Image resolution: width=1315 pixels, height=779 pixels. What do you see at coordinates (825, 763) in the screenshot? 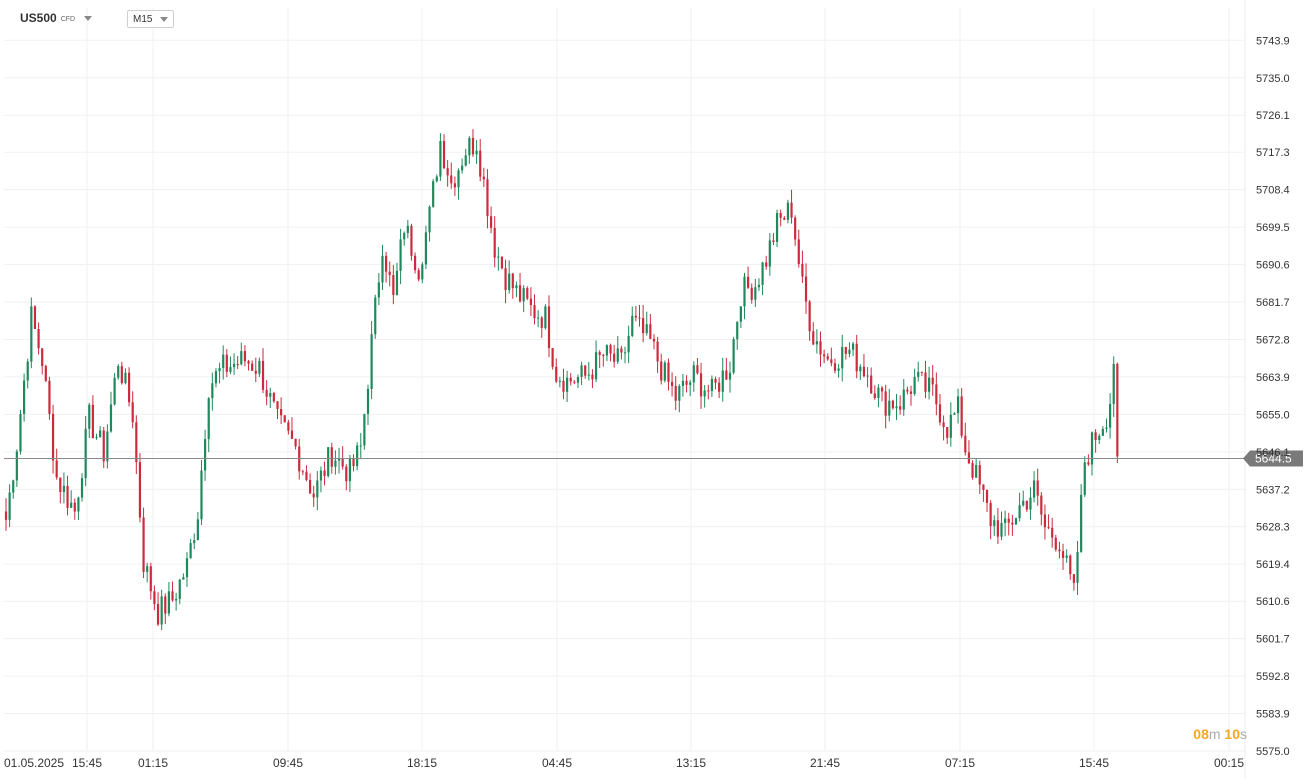
I see `x-tick-label: 21:45` at bounding box center [825, 763].